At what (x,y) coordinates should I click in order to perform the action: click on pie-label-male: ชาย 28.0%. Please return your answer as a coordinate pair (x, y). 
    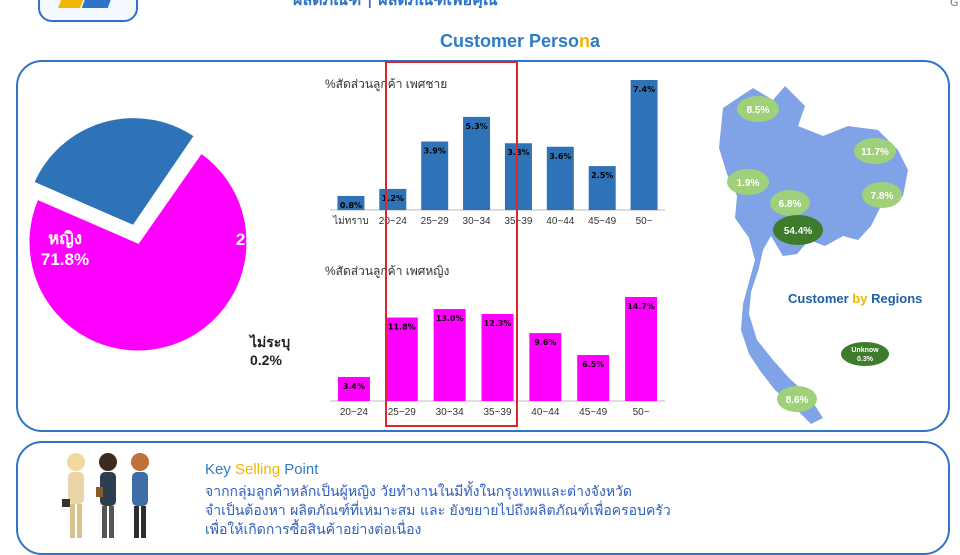
    Looking at the image, I should click on (260, 229).